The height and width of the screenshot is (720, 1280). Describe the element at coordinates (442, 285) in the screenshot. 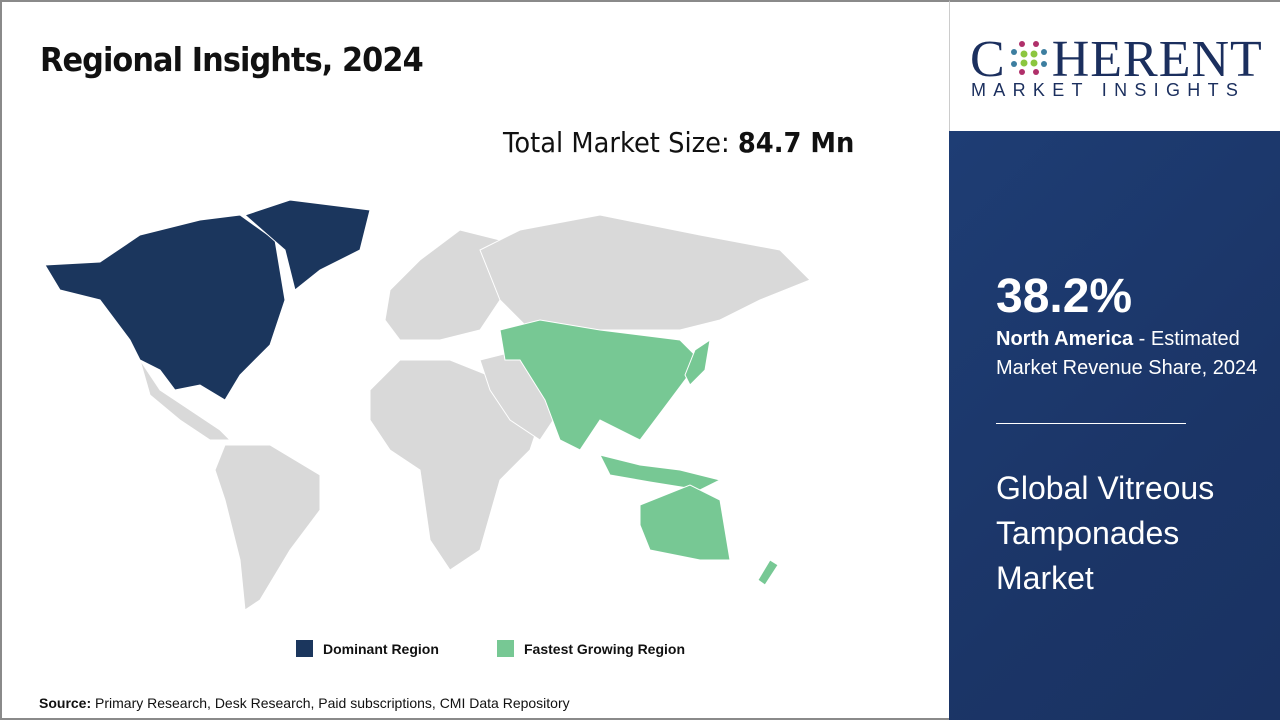

I see `region-europe` at that location.